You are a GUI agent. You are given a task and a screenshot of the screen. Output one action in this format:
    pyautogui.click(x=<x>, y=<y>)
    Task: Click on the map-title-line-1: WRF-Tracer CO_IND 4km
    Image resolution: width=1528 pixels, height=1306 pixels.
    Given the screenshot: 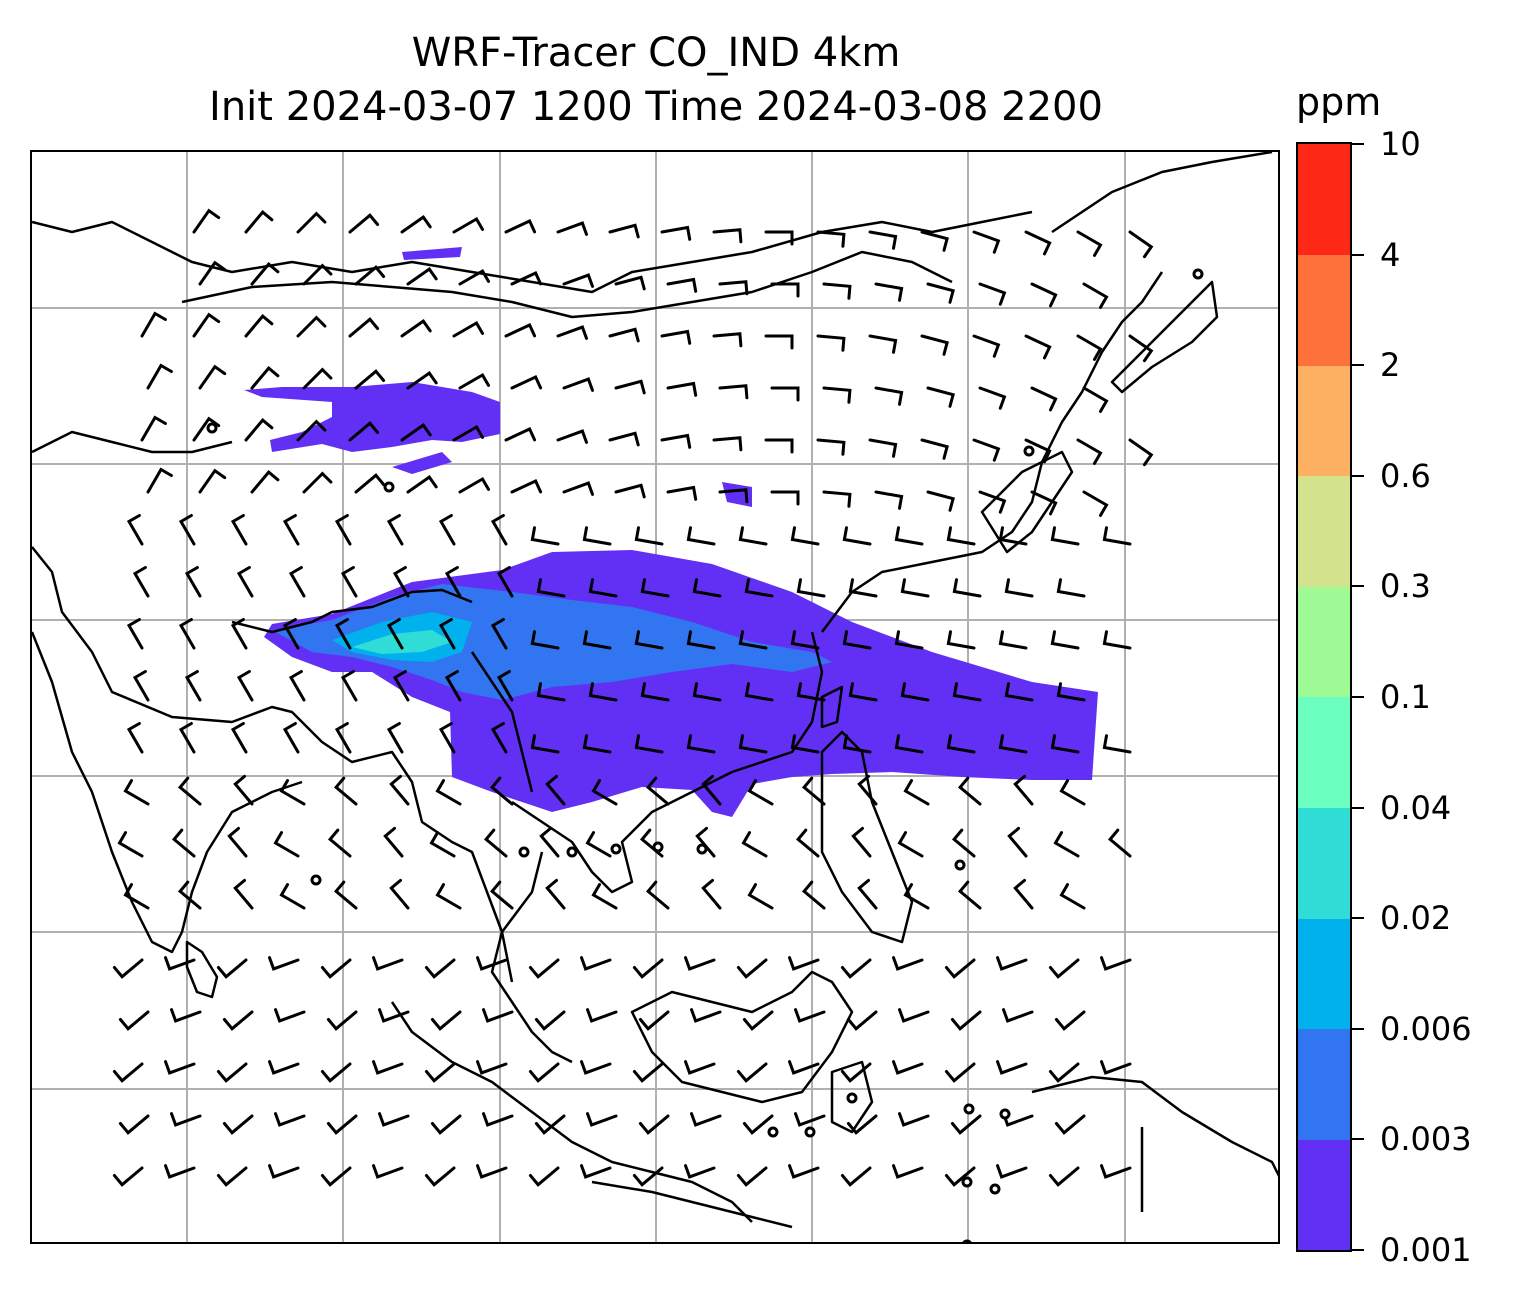 What is the action you would take?
    pyautogui.click(x=656, y=53)
    